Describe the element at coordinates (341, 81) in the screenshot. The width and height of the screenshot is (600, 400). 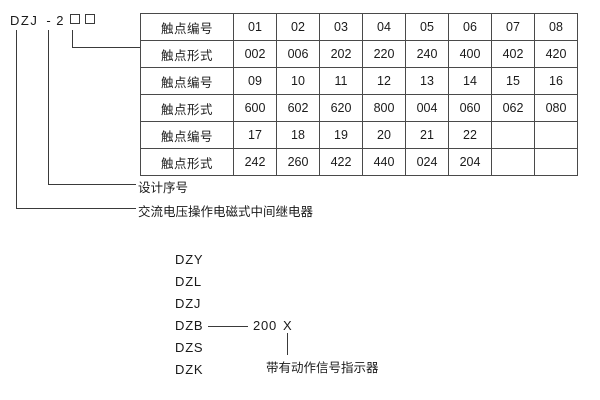
I see `table-cell: 11` at that location.